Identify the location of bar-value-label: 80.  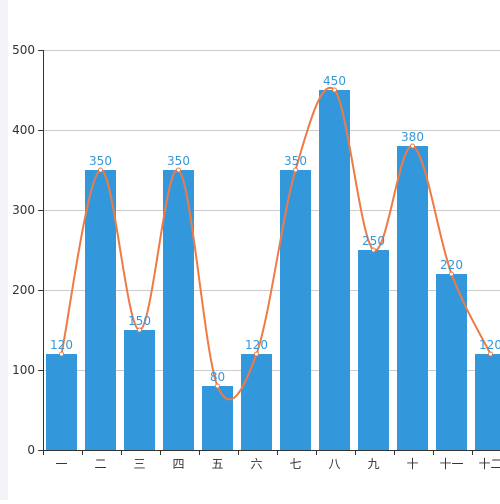
(217, 377).